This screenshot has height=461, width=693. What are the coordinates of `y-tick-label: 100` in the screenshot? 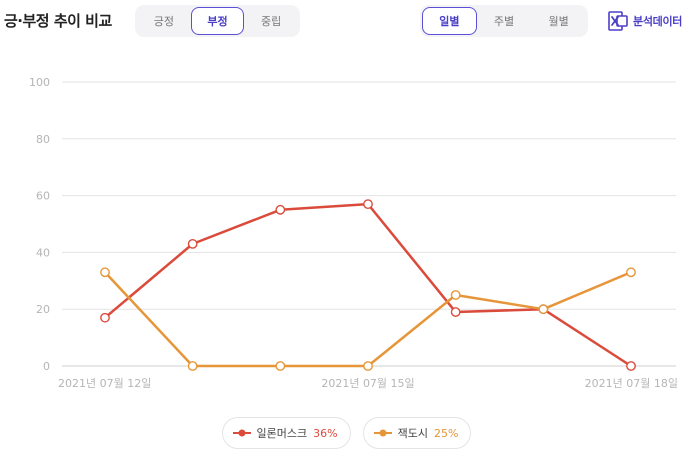 It's located at (39, 82).